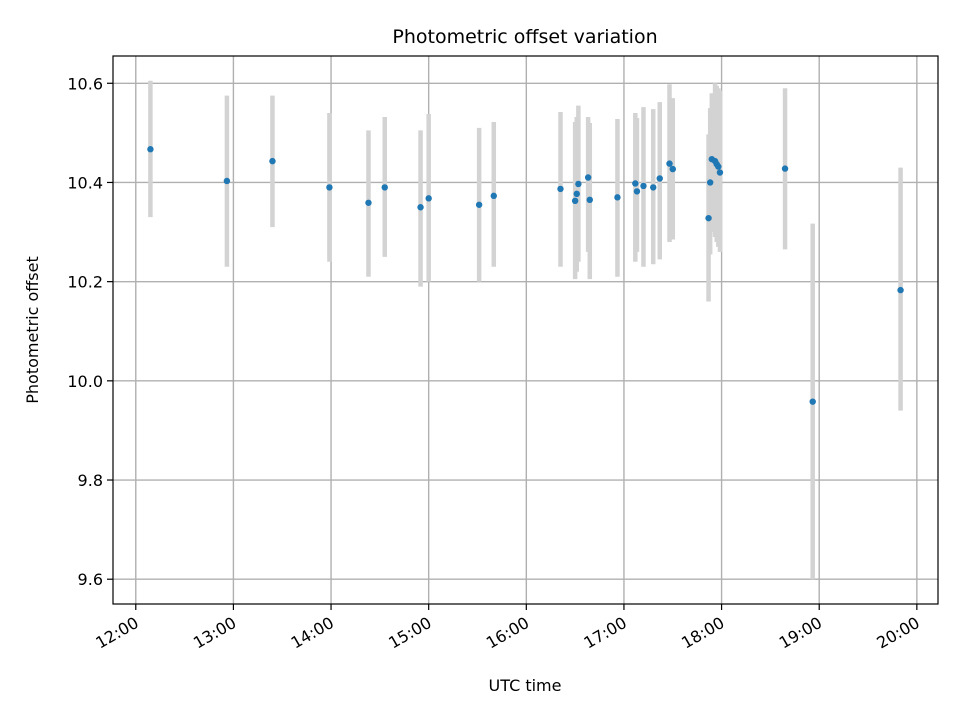 The height and width of the screenshot is (720, 960). What do you see at coordinates (90, 331) in the screenshot?
I see `y-axis: 9.6 9.8 10.0 10.2 10.4 10.6` at bounding box center [90, 331].